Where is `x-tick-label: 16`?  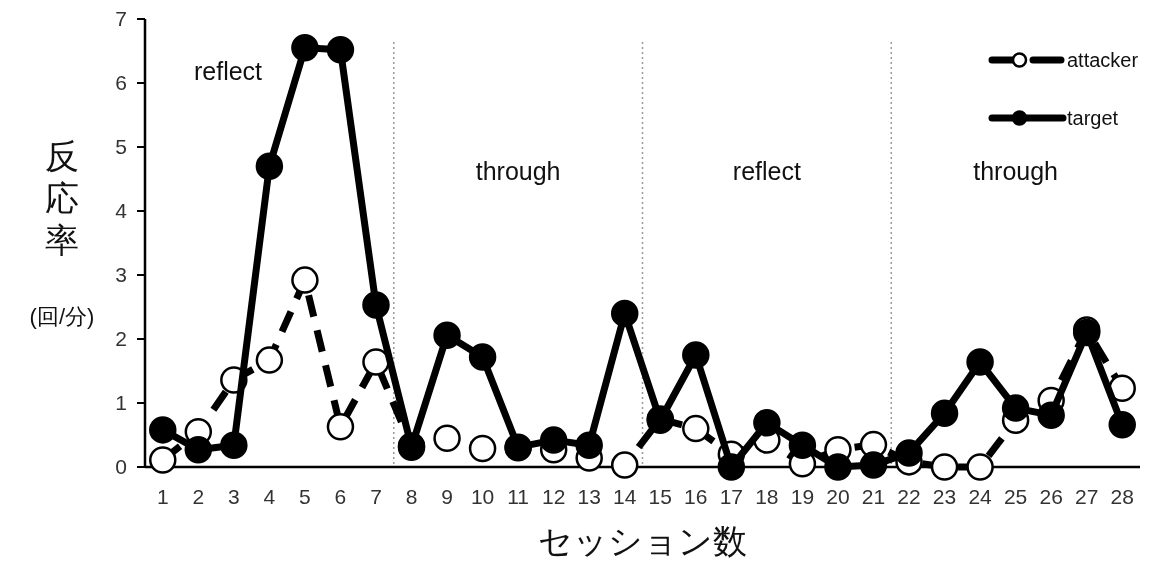 x-tick-label: 16 is located at coordinates (696, 496).